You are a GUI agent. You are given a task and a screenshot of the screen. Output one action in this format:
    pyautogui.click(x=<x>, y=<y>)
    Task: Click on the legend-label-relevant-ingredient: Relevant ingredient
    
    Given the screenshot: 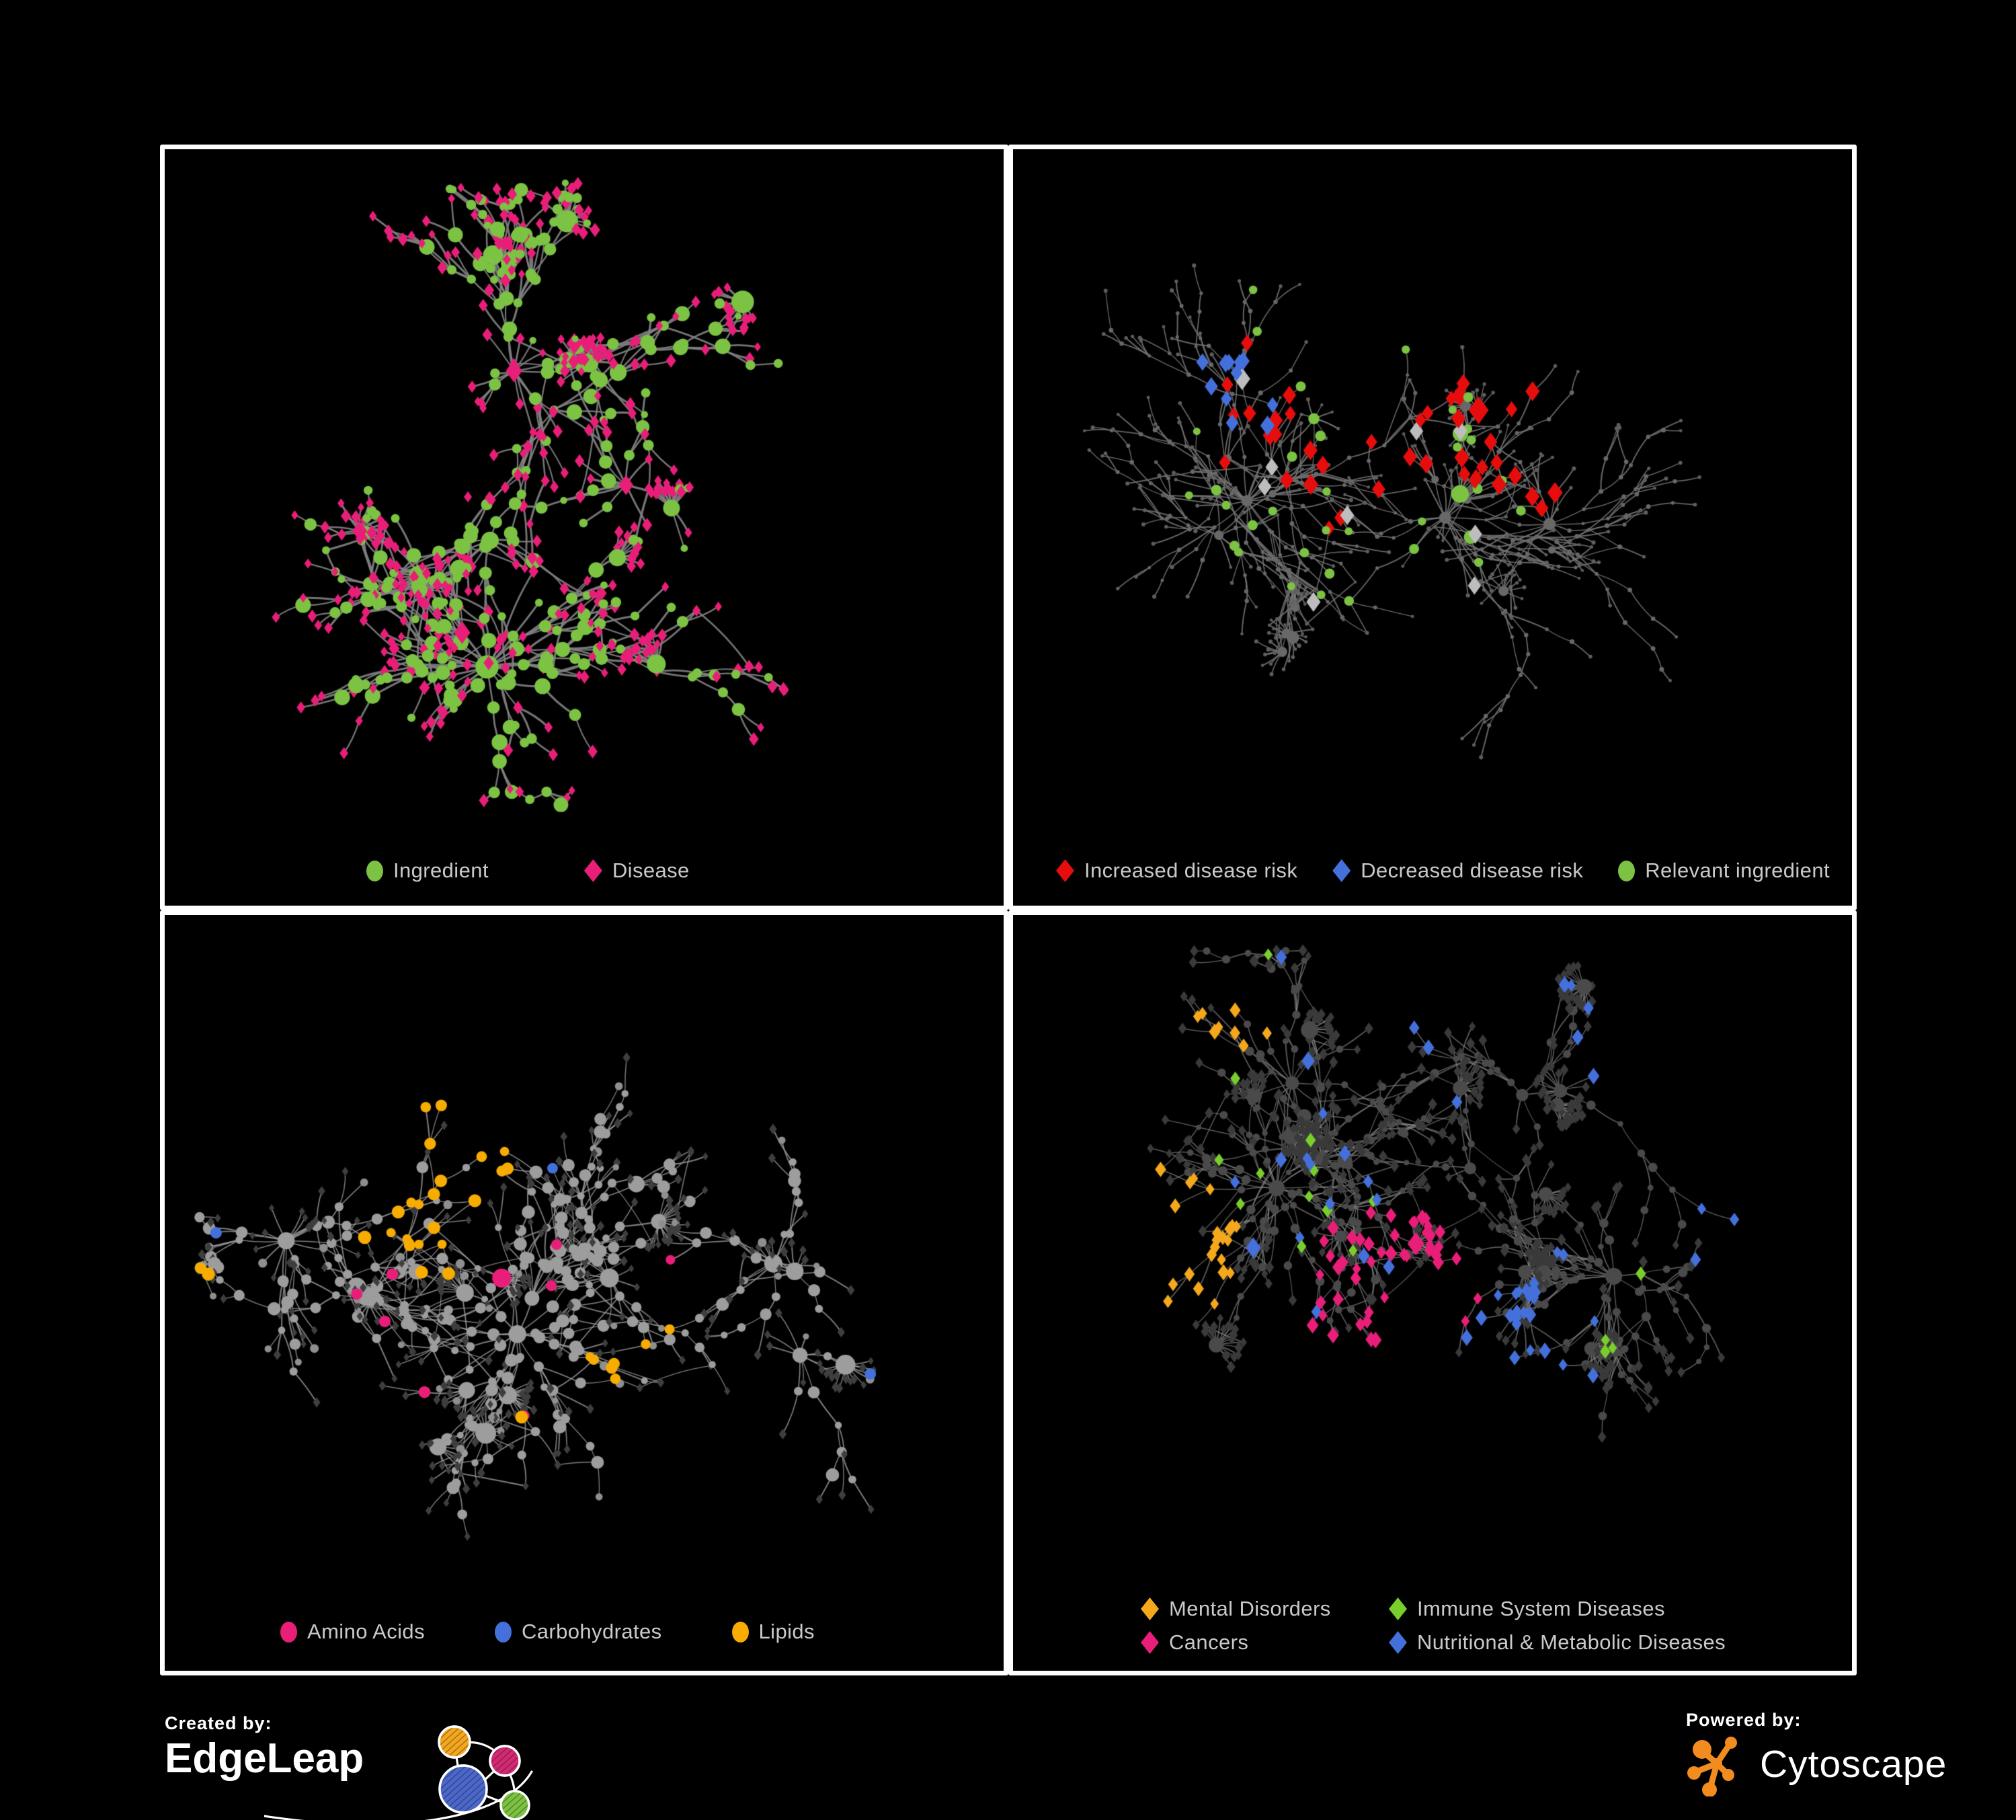 What is the action you would take?
    pyautogui.click(x=1737, y=870)
    